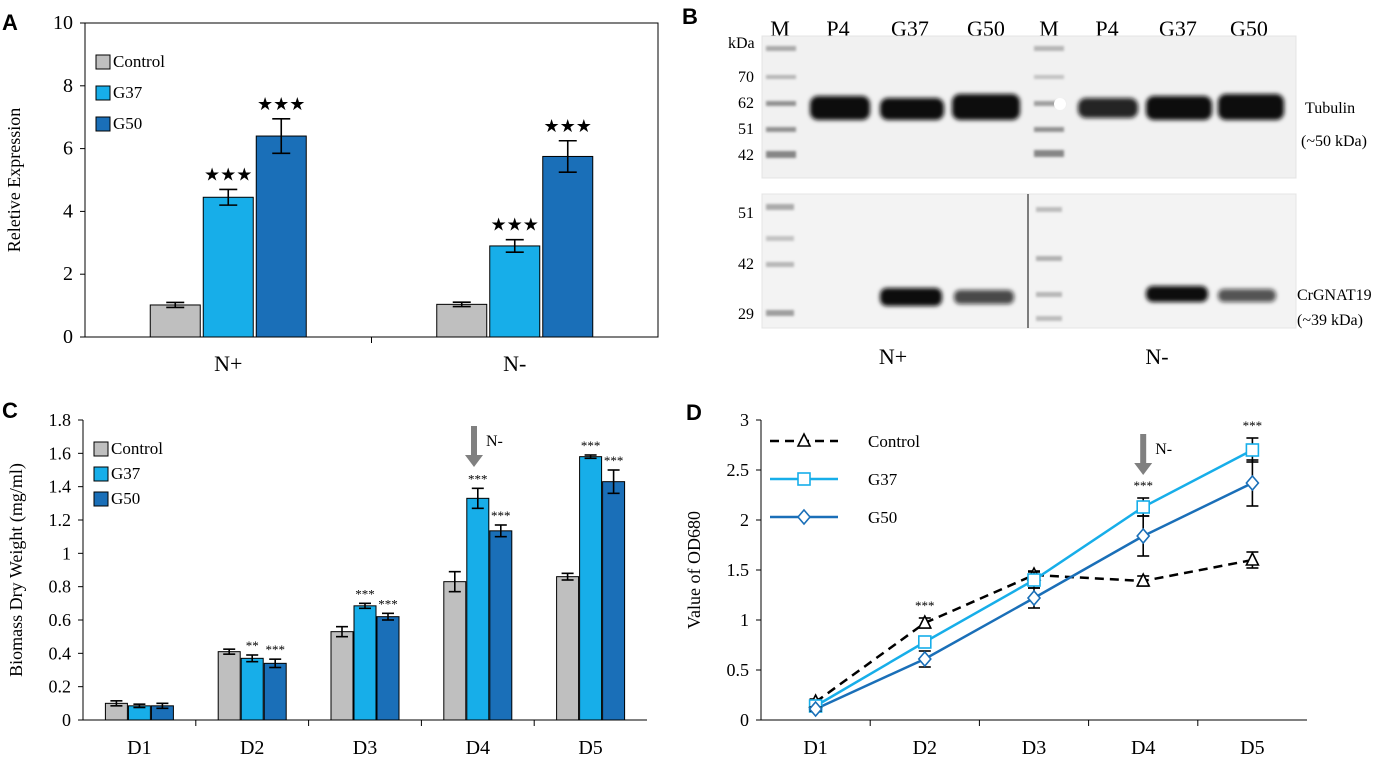  I want to click on group-label: N-, so click(1156, 356).